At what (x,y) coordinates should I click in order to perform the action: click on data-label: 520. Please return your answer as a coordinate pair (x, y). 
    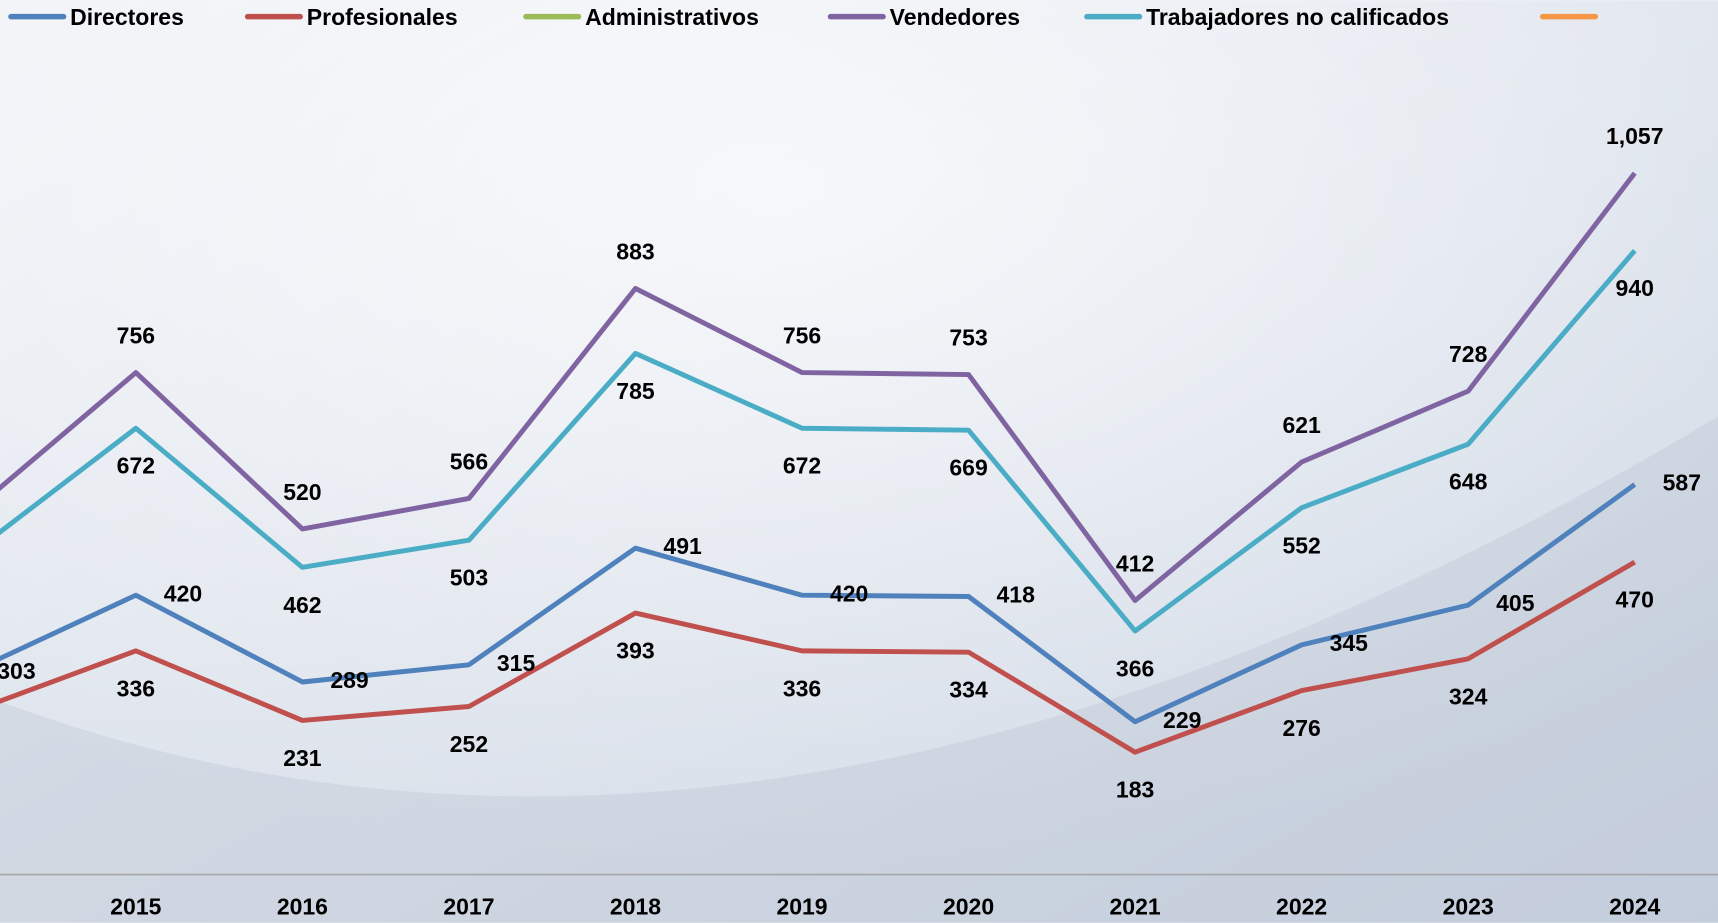
    Looking at the image, I should click on (302, 492).